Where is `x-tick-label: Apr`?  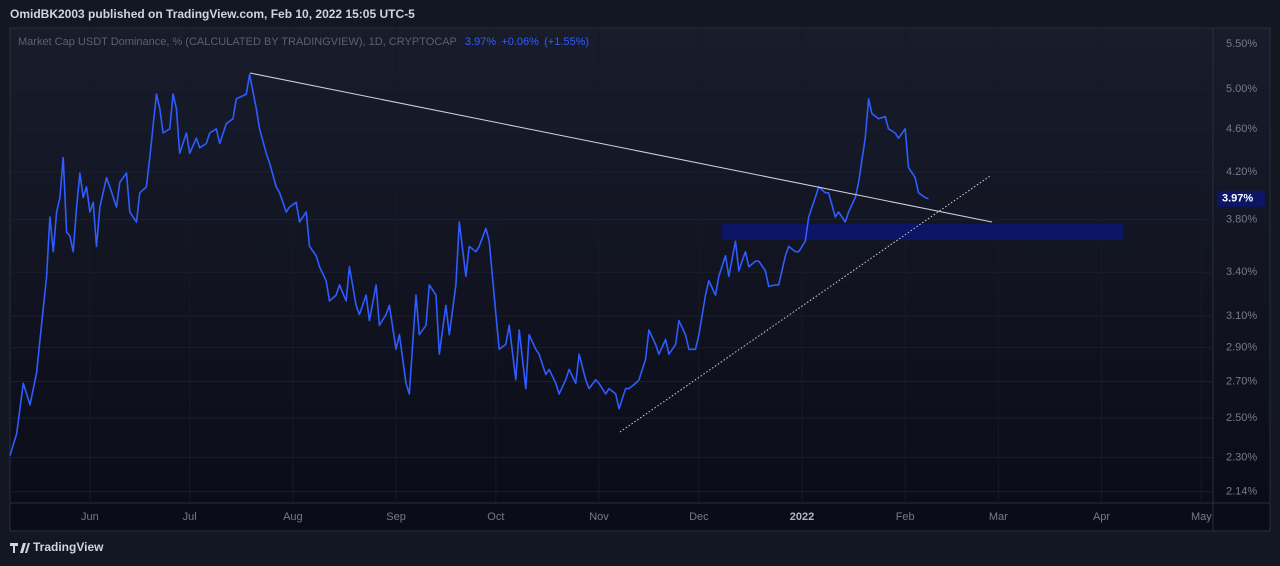
x-tick-label: Apr is located at coordinates (1101, 517).